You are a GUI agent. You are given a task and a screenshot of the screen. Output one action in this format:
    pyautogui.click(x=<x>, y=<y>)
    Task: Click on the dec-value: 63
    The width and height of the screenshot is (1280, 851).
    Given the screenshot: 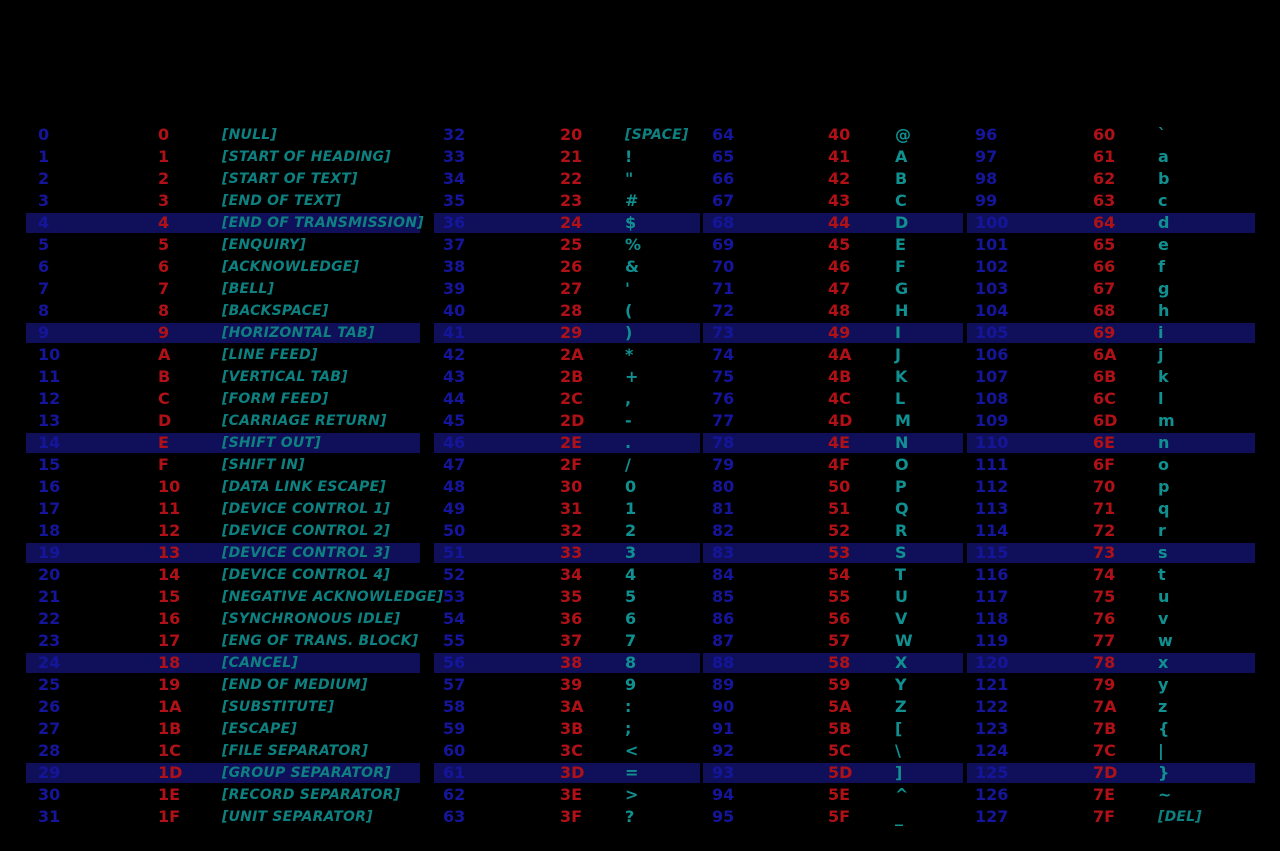 What is the action you would take?
    pyautogui.click(x=454, y=816)
    